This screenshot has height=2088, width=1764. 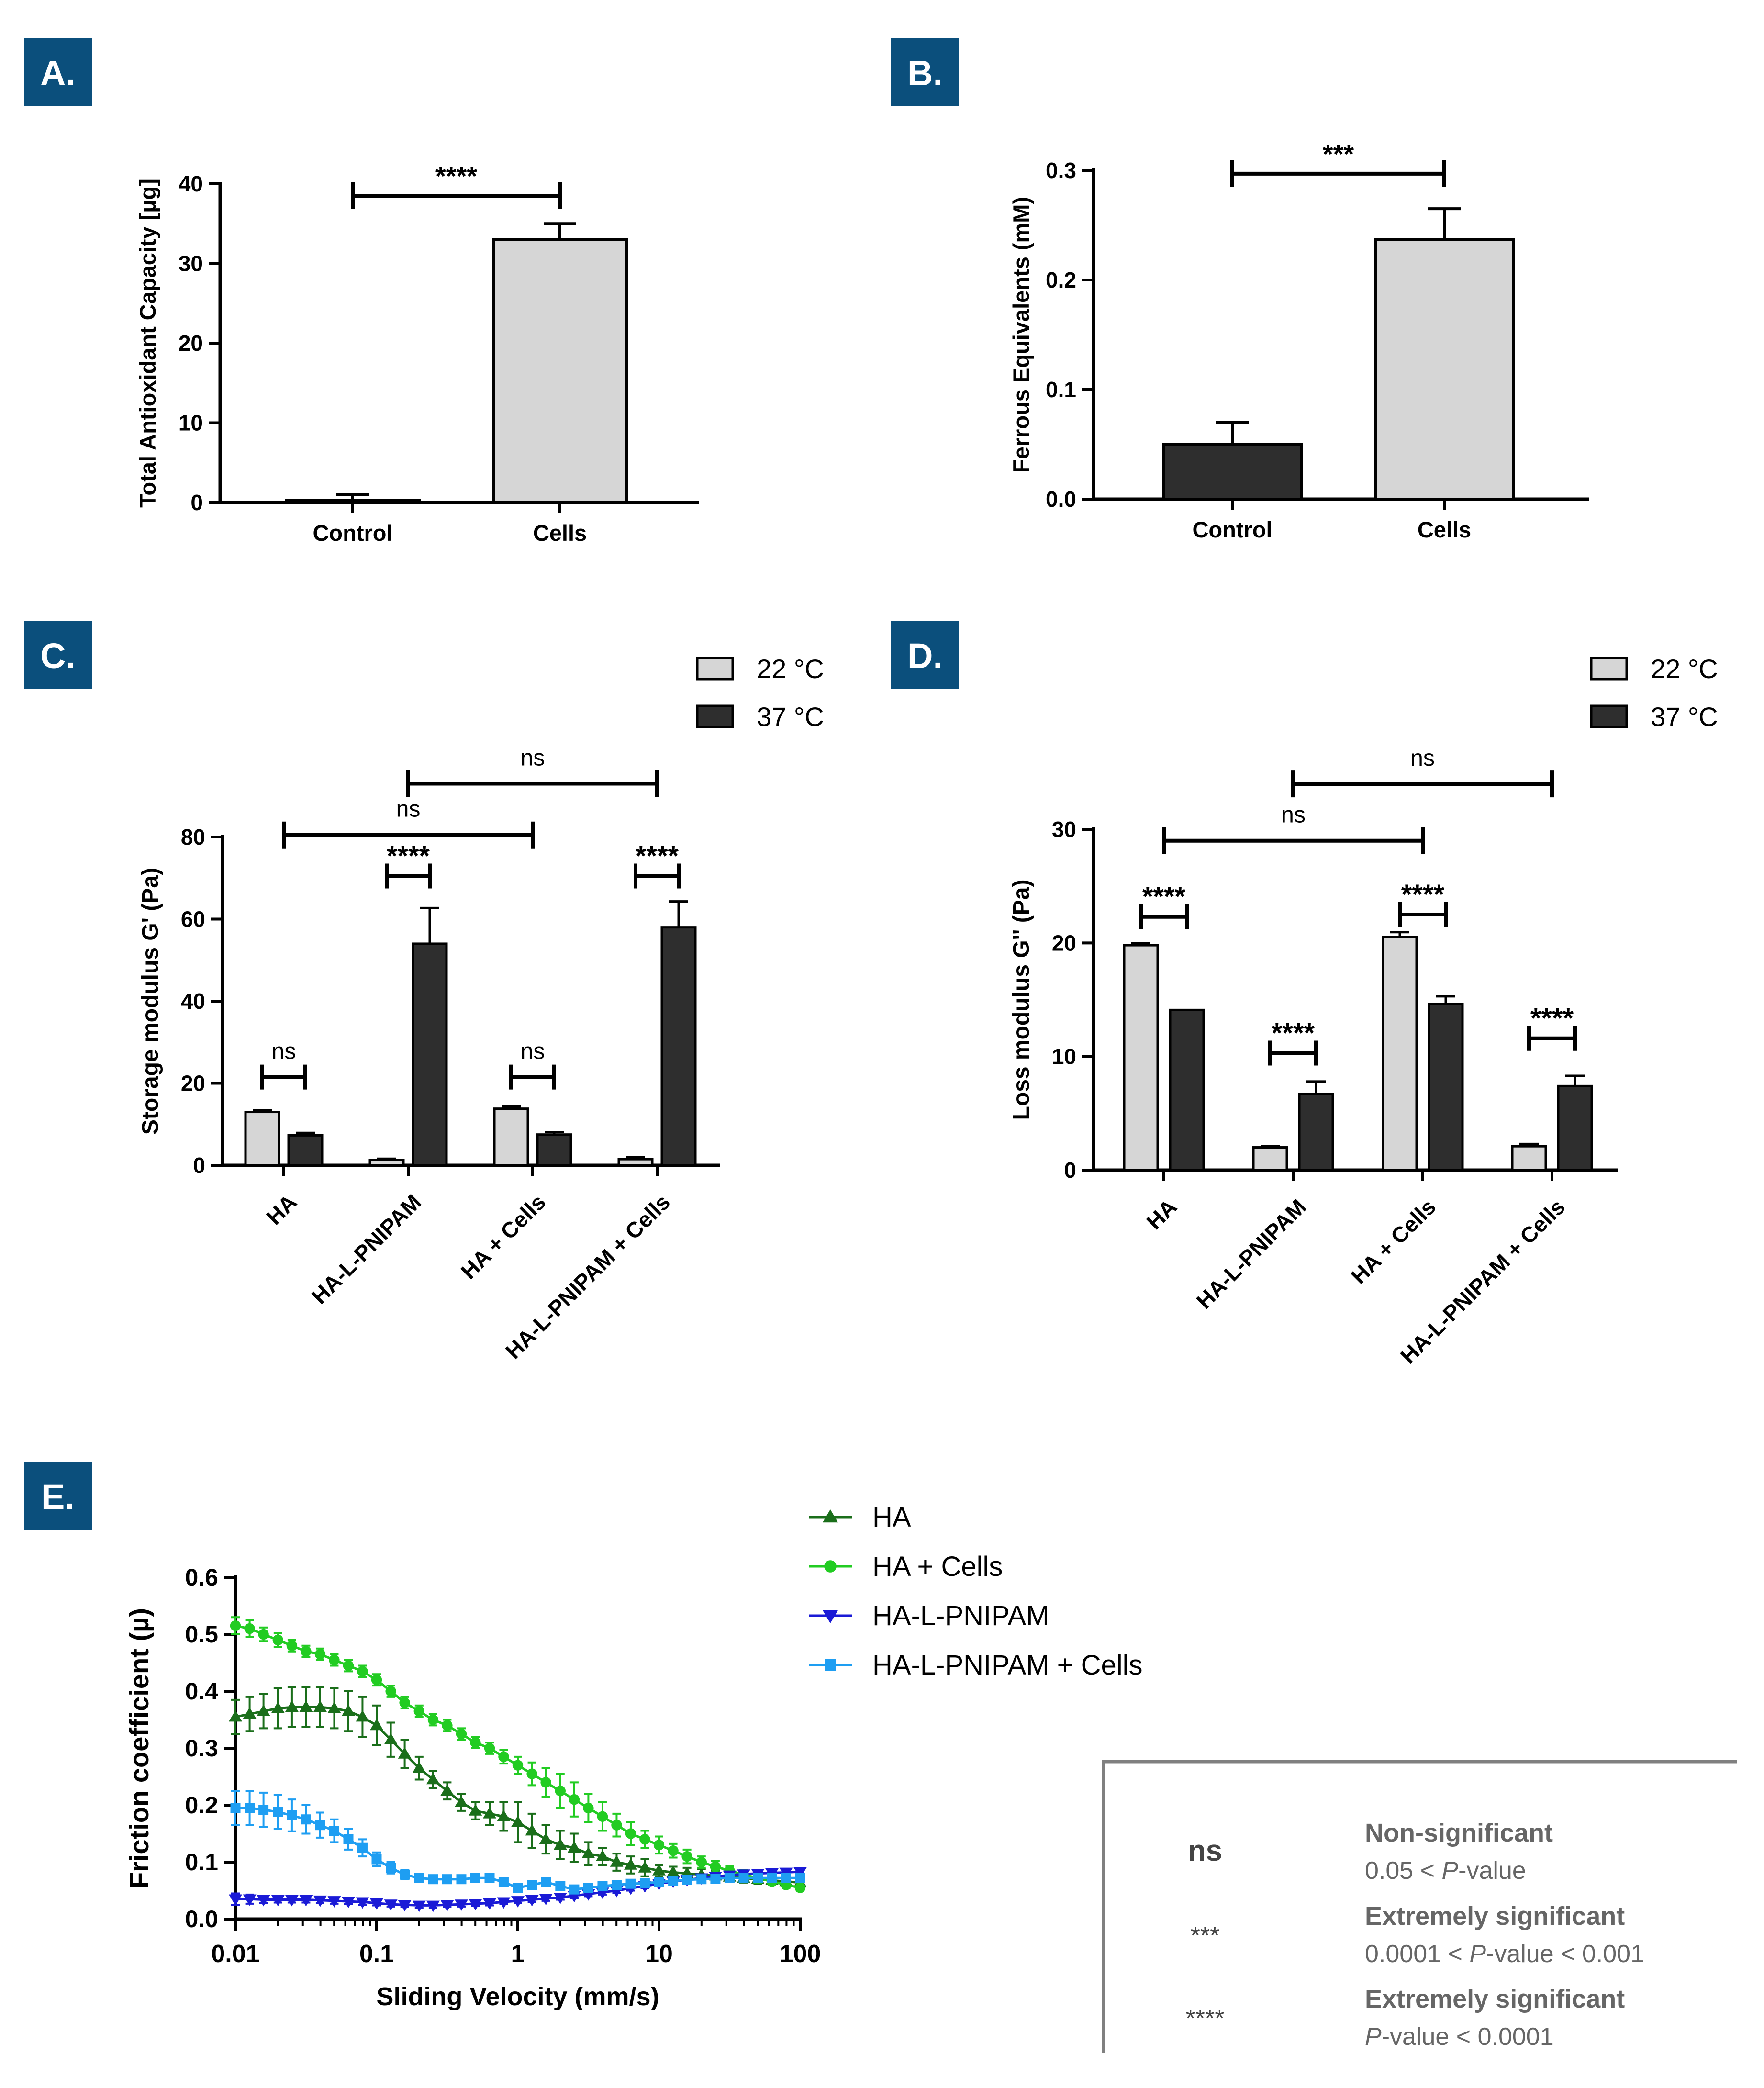 I want to click on x-axis-label: Sliding Velocity (mm/s), so click(x=517, y=1997).